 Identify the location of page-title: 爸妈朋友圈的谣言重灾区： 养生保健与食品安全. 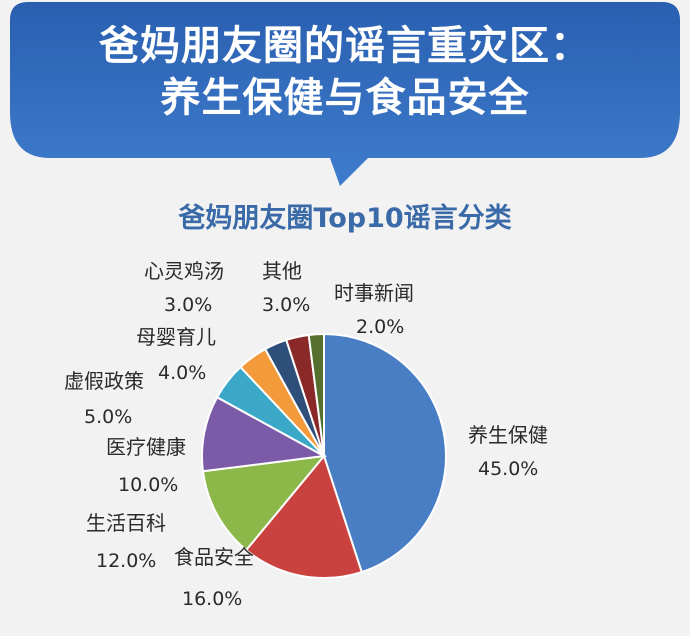
(345, 72).